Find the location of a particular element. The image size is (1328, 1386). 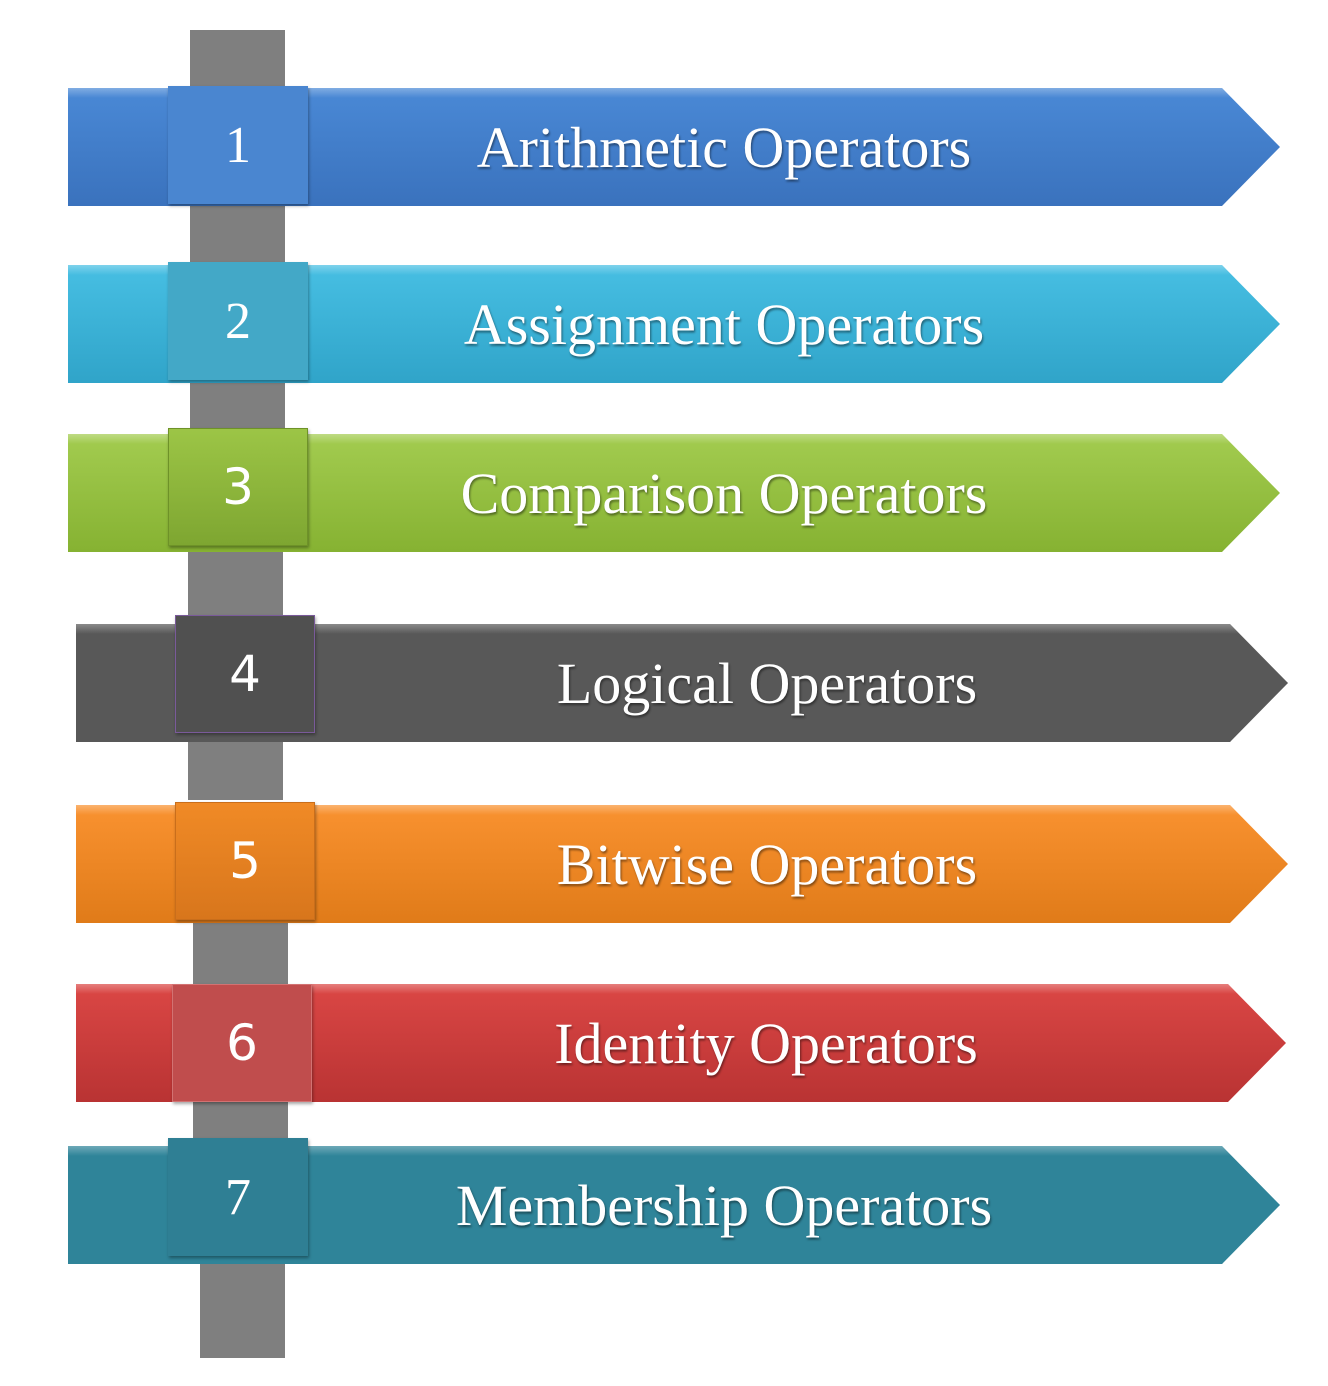

number-box: 7 is located at coordinates (238, 1197).